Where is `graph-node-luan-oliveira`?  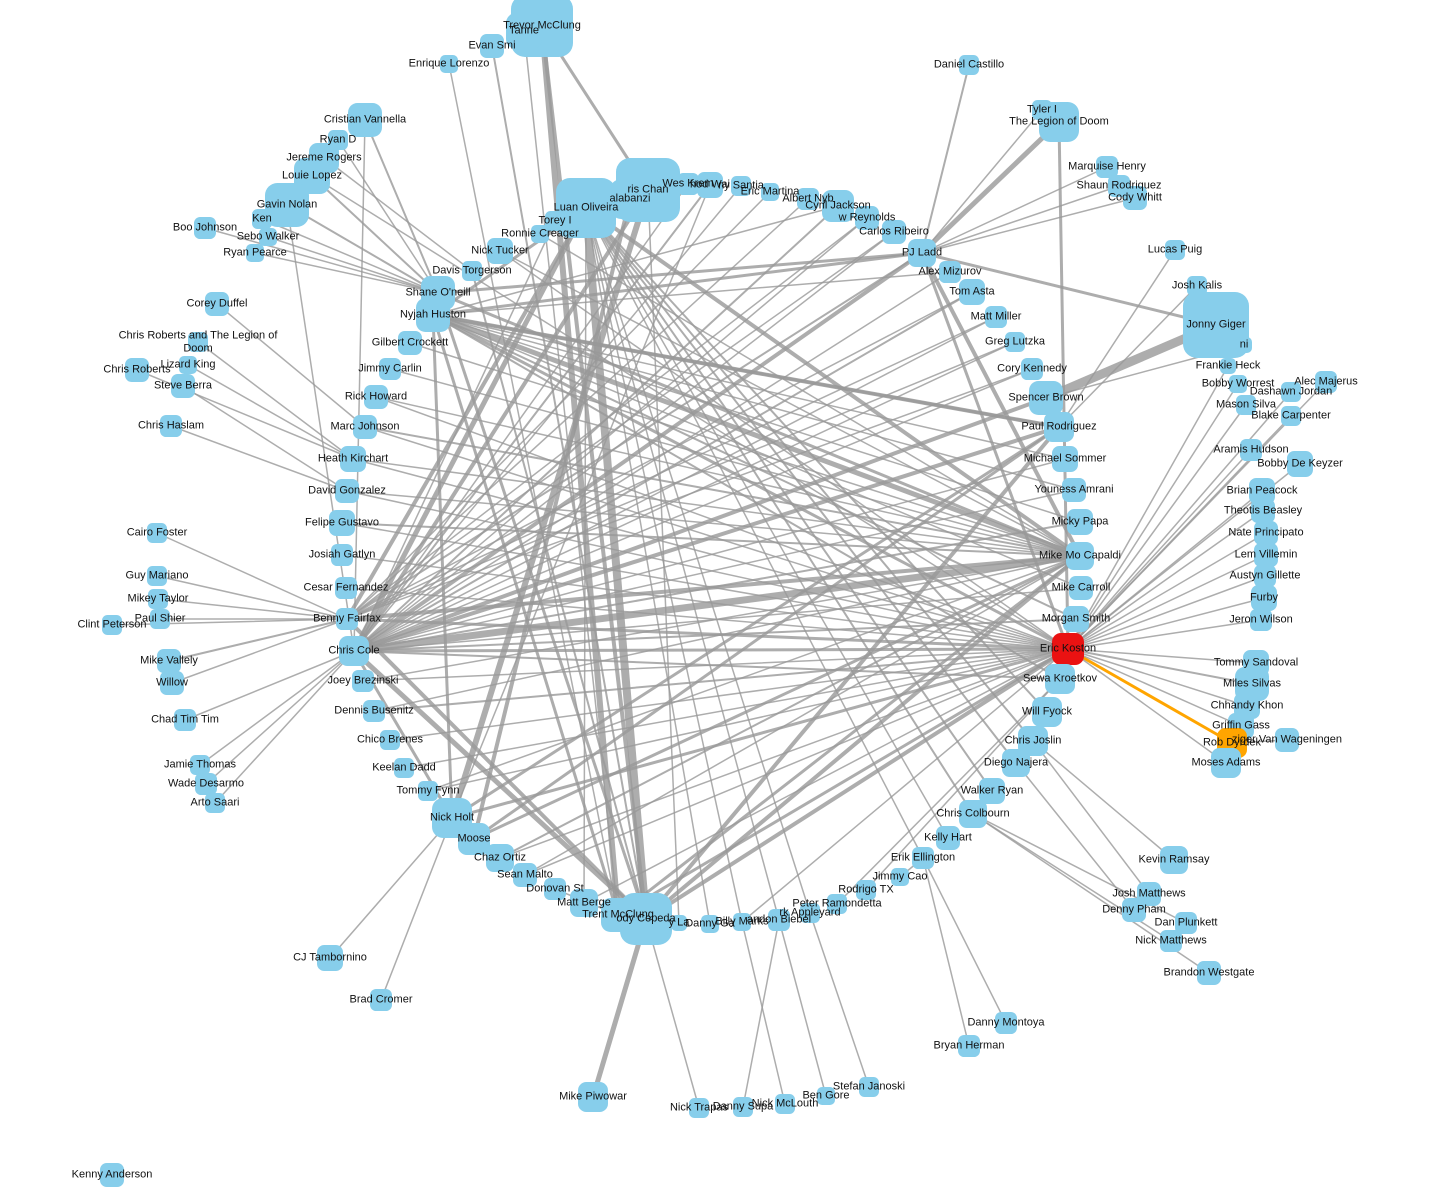 graph-node-luan-oliveira is located at coordinates (586, 208).